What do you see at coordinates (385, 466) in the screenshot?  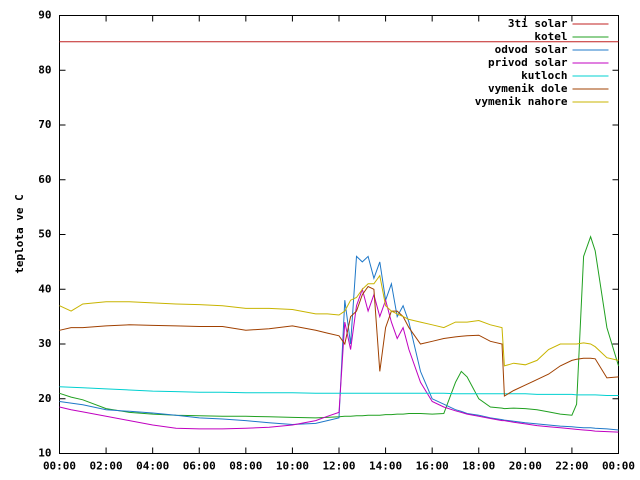 I see `x-tick-label: 14:00` at bounding box center [385, 466].